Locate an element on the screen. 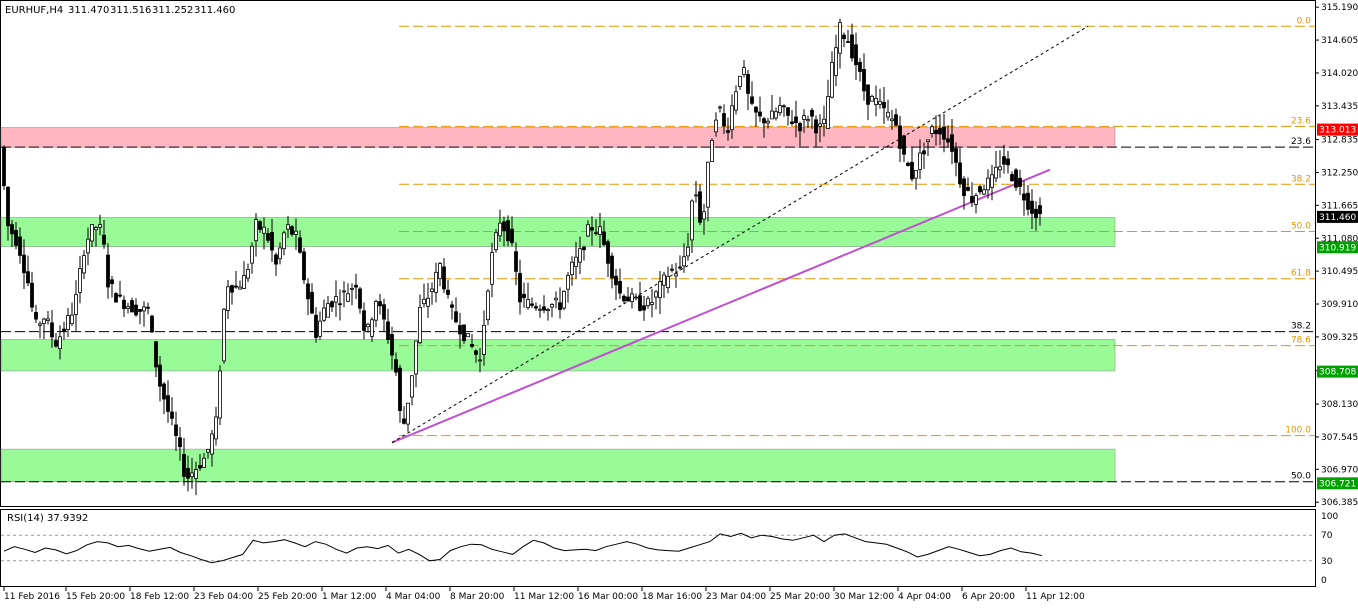 This screenshot has height=610, width=1358. dark-level-label: 23.6 is located at coordinates (1301, 142).